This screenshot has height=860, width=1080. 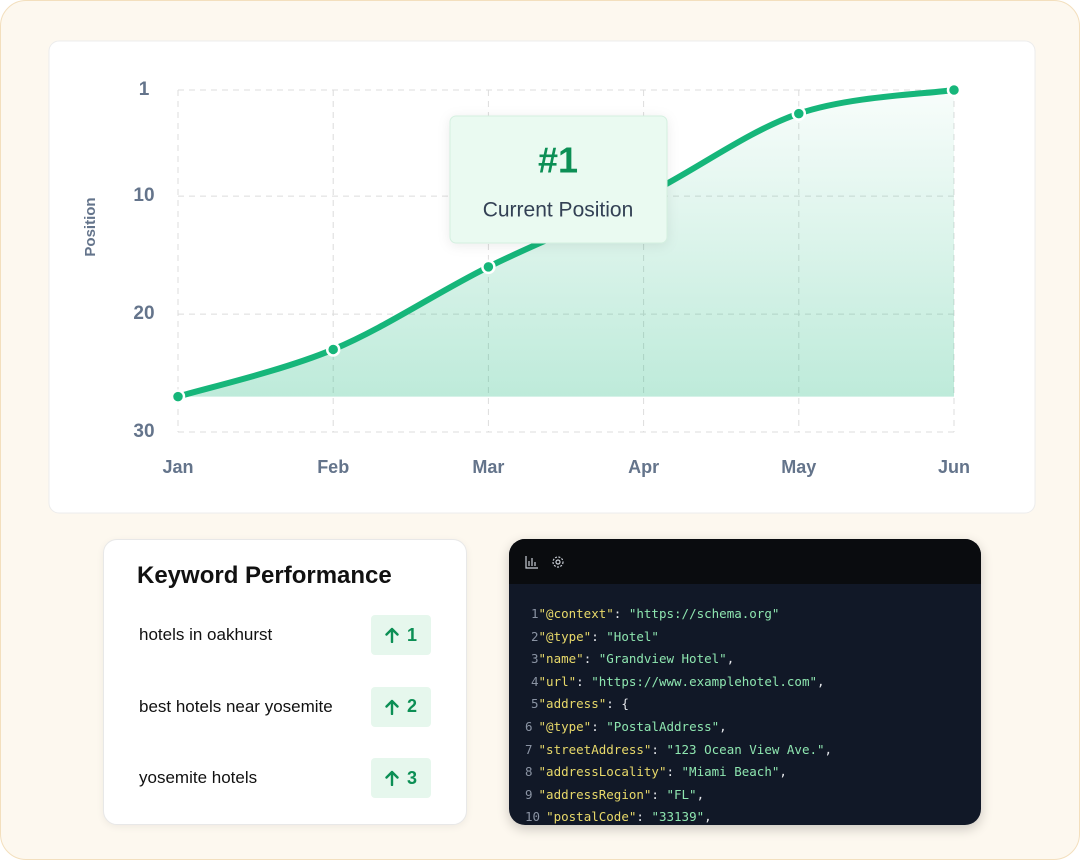 What do you see at coordinates (745, 659) in the screenshot?
I see `code-line: 3"name": "Grandview Hotel",` at bounding box center [745, 659].